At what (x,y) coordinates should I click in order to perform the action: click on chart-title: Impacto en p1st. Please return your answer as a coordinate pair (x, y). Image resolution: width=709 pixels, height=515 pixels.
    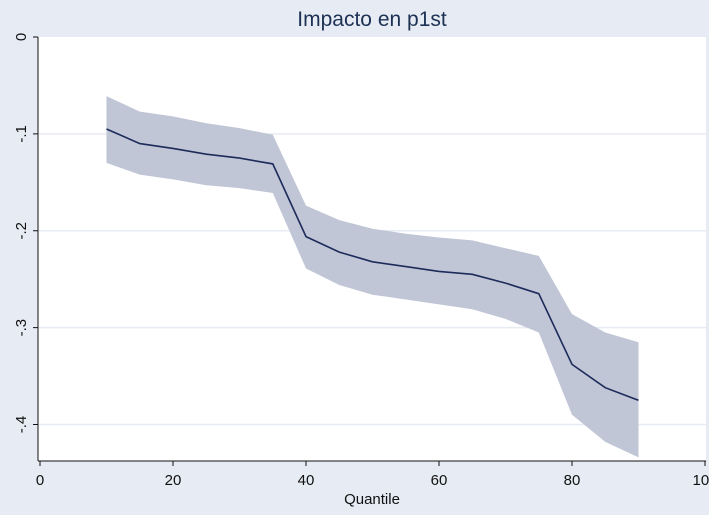
    Looking at the image, I should click on (372, 19).